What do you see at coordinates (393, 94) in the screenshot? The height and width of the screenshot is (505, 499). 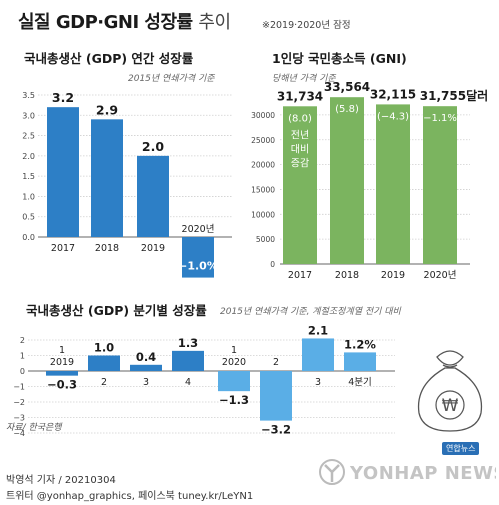 I see `gni-value-label: 32,115` at bounding box center [393, 94].